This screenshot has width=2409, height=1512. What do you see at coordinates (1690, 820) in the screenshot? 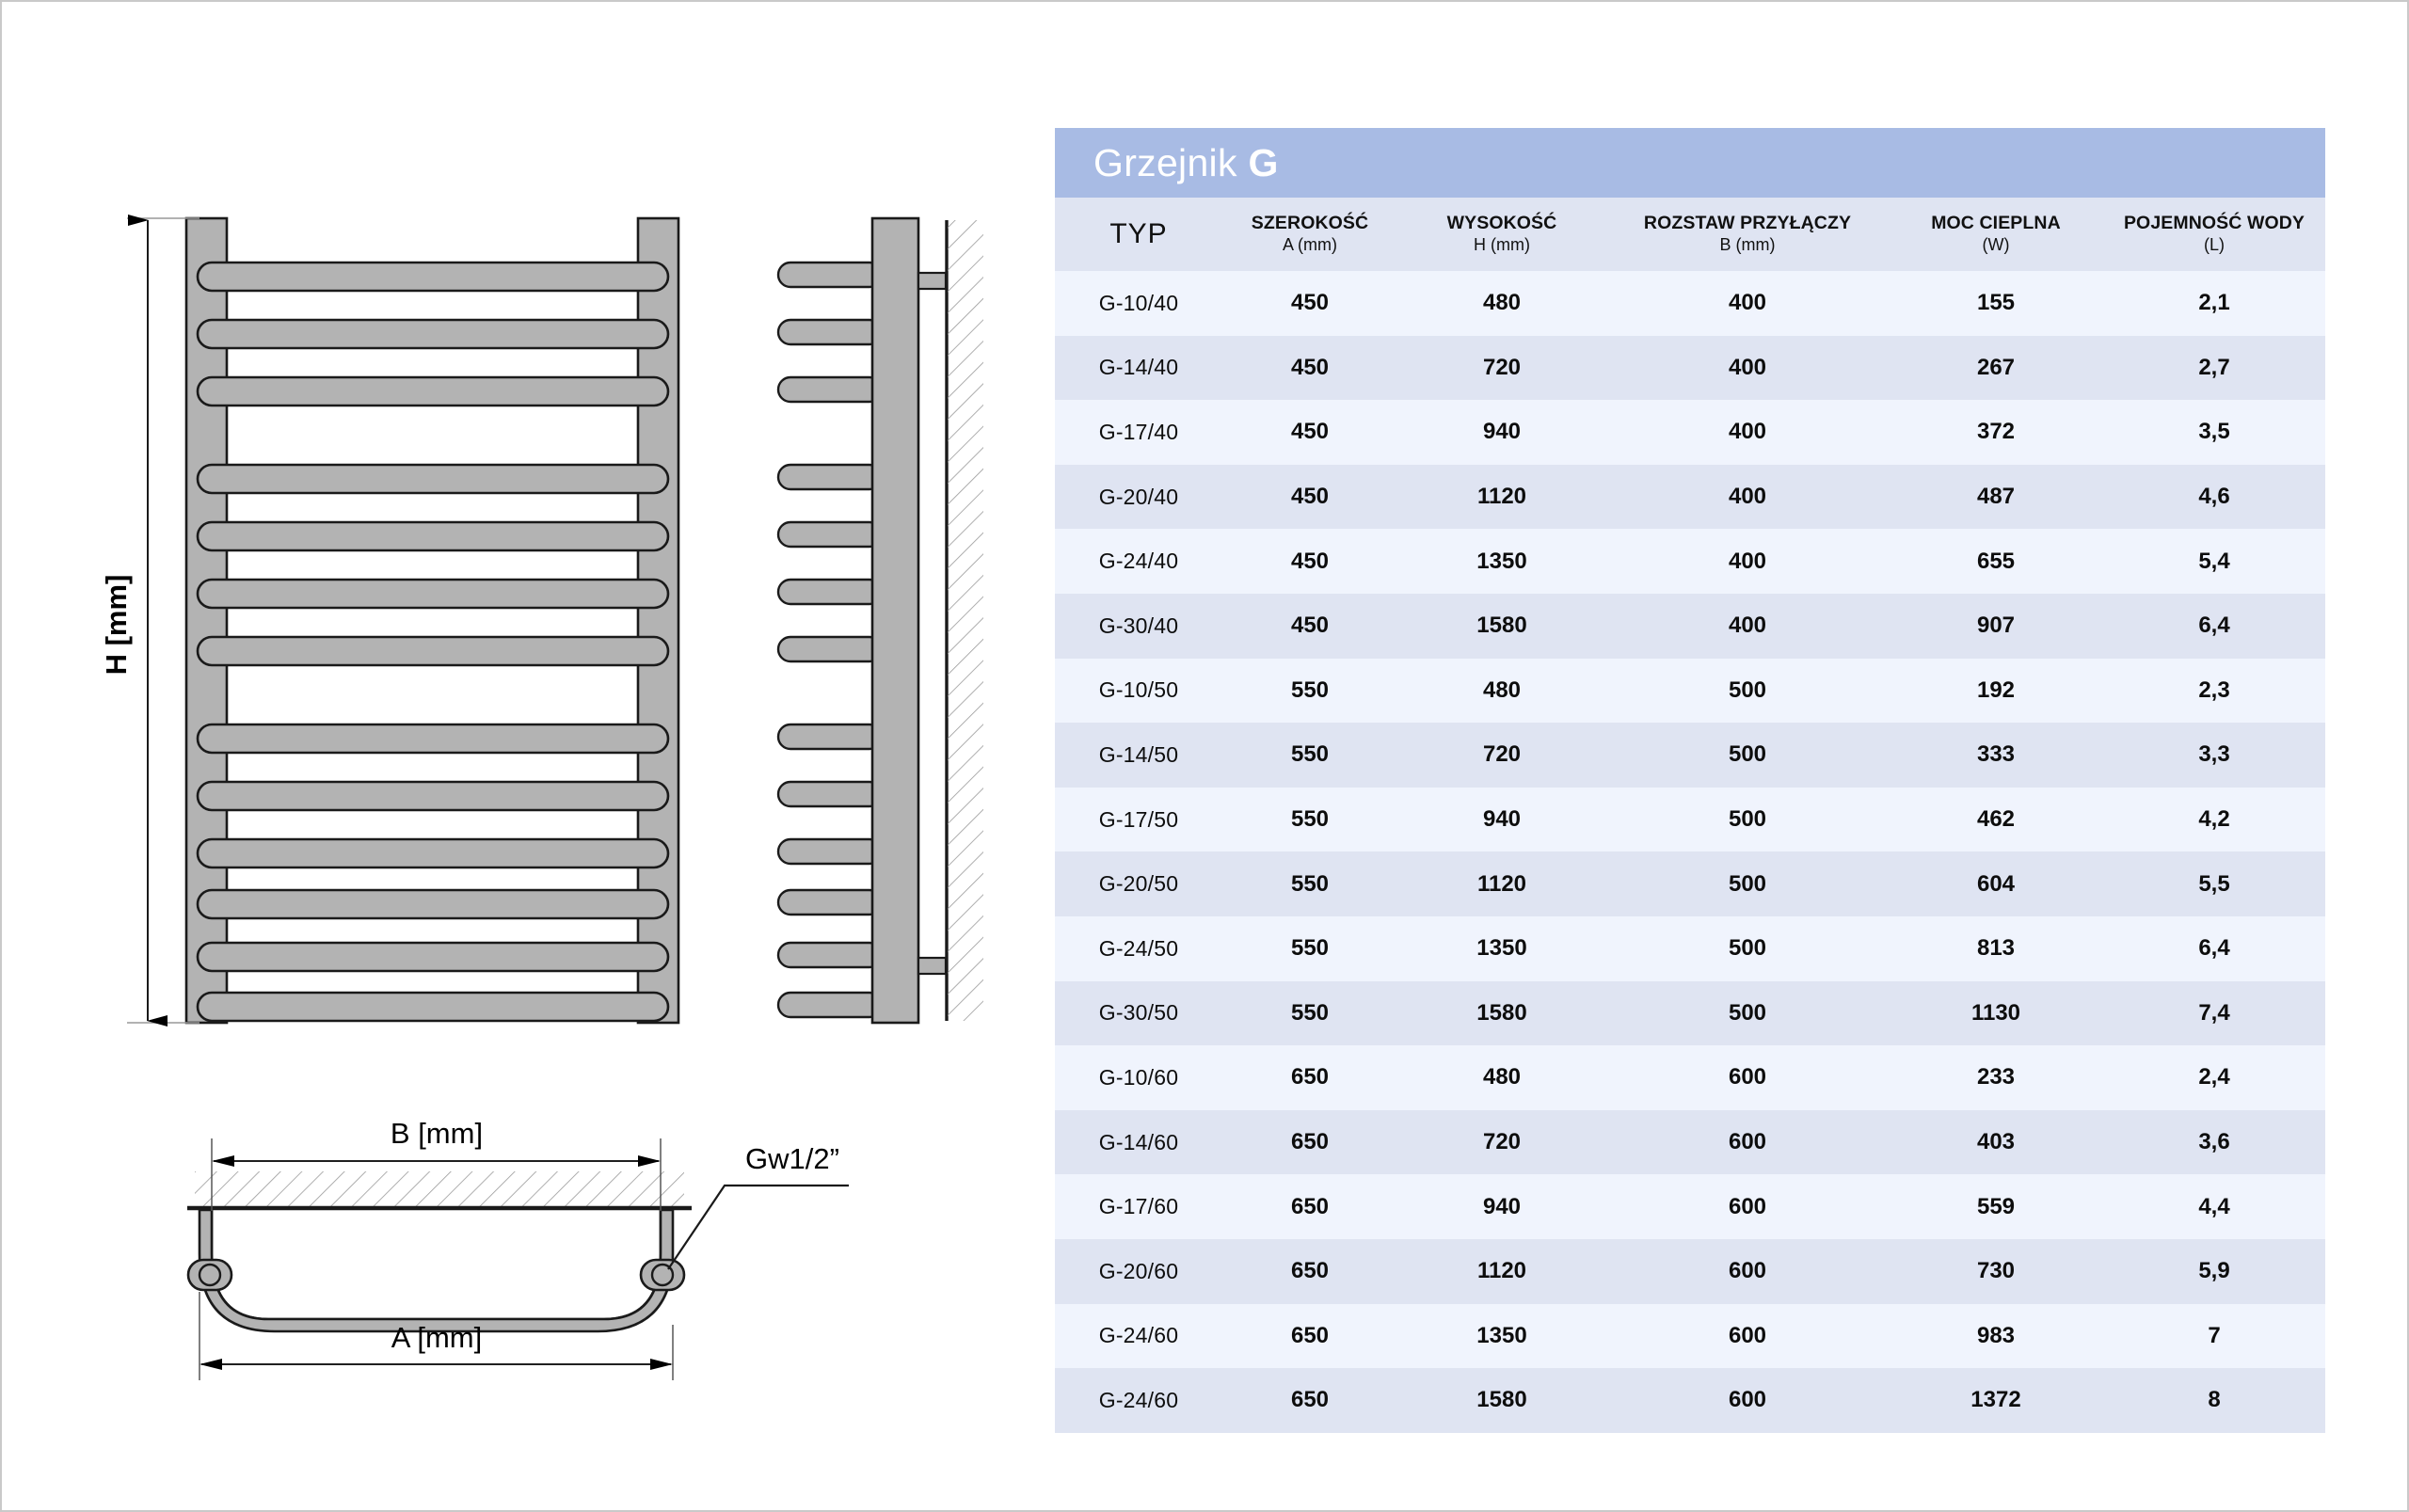
I see `table-row: G-17/50 550 940 500 462 4,2` at bounding box center [1690, 820].